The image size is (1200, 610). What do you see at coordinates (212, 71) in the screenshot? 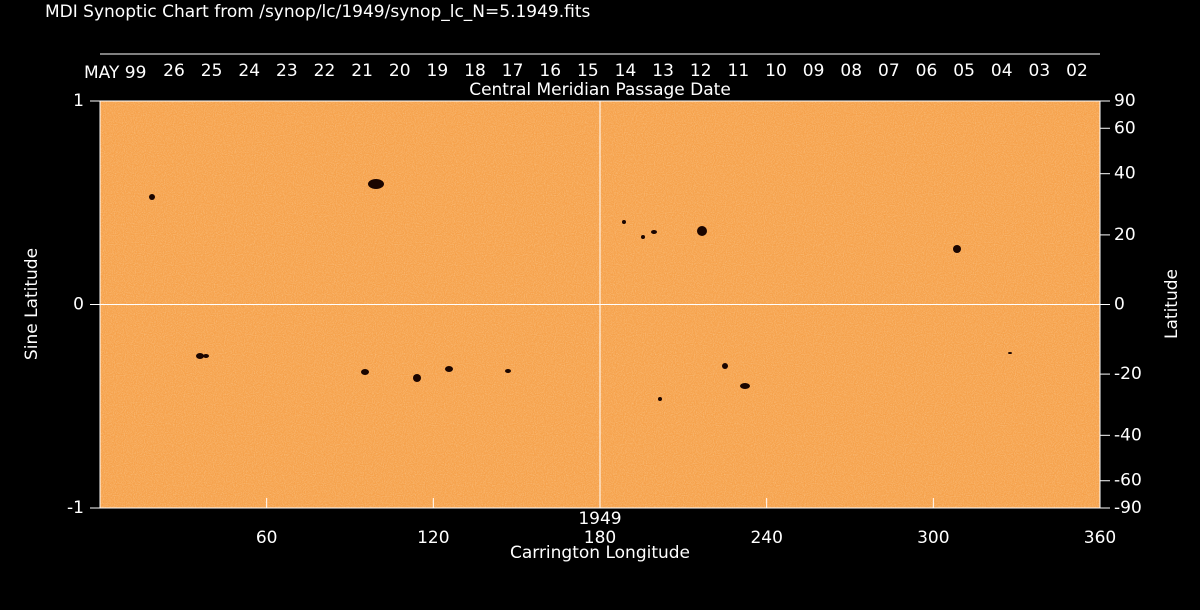
I see `top-tick-label: 25` at bounding box center [212, 71].